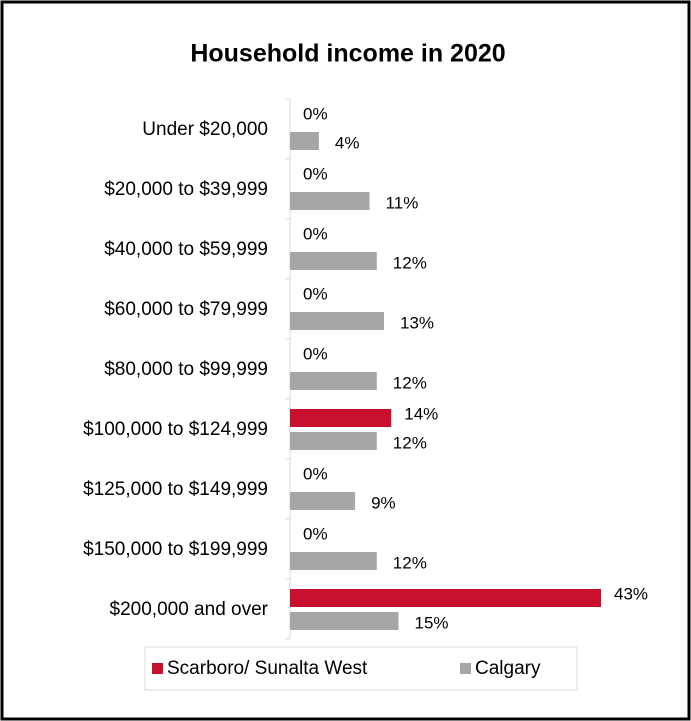 The width and height of the screenshot is (691, 721). I want to click on data-label: 4%, so click(347, 142).